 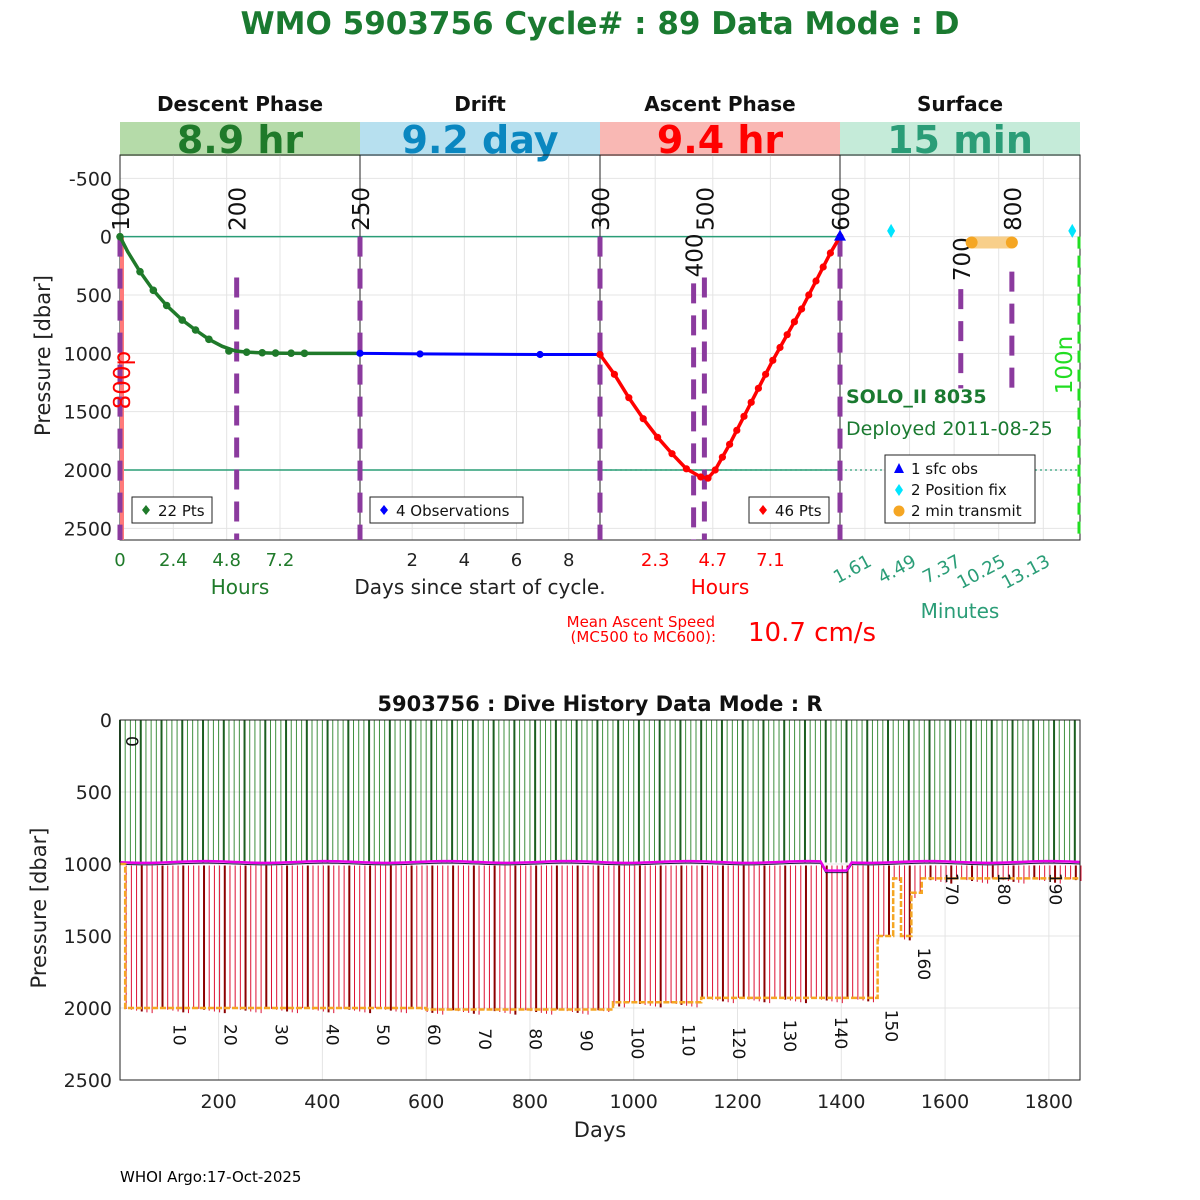 What do you see at coordinates (600, 868) in the screenshot?
I see `park-pressure-trace` at bounding box center [600, 868].